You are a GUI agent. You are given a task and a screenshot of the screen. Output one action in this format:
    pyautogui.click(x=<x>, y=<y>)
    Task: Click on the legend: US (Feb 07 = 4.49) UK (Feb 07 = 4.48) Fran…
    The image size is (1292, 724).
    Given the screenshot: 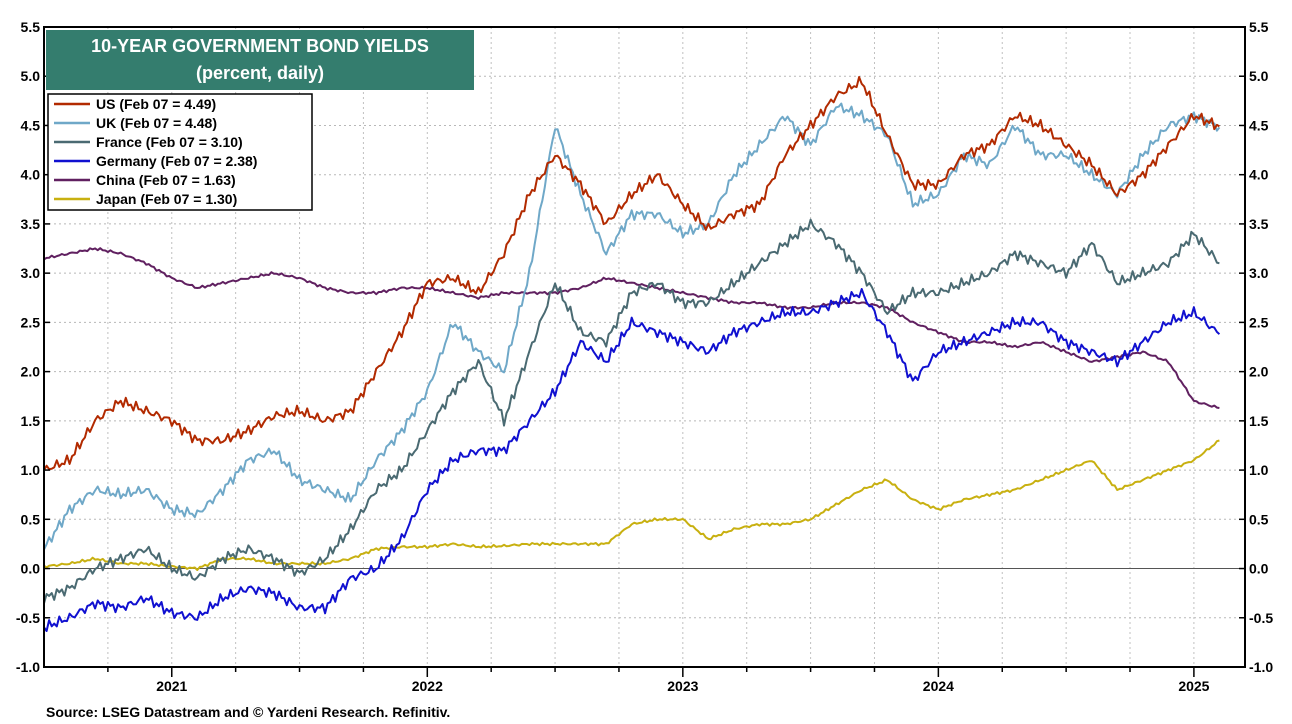 What is the action you would take?
    pyautogui.click(x=180, y=152)
    